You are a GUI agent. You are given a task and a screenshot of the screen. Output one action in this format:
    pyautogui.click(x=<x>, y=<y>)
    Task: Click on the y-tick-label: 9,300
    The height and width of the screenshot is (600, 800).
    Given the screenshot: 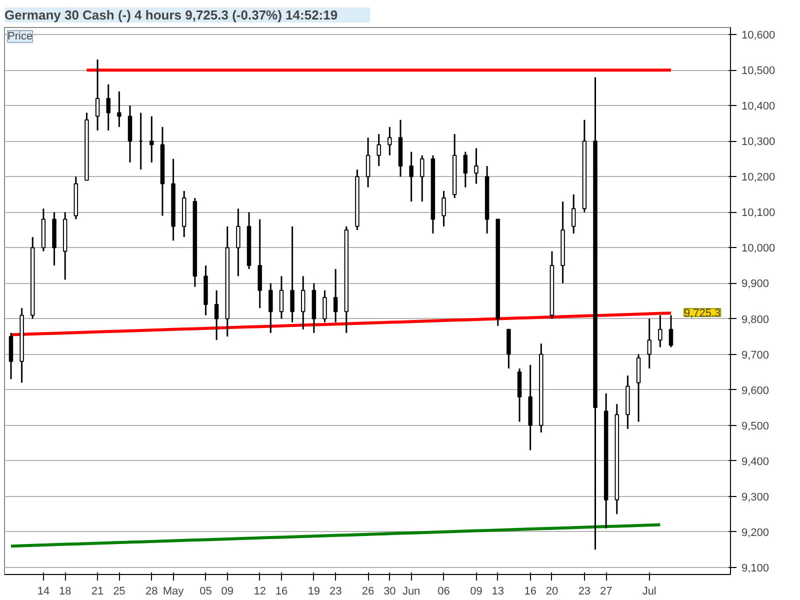 What is the action you would take?
    pyautogui.click(x=756, y=497)
    